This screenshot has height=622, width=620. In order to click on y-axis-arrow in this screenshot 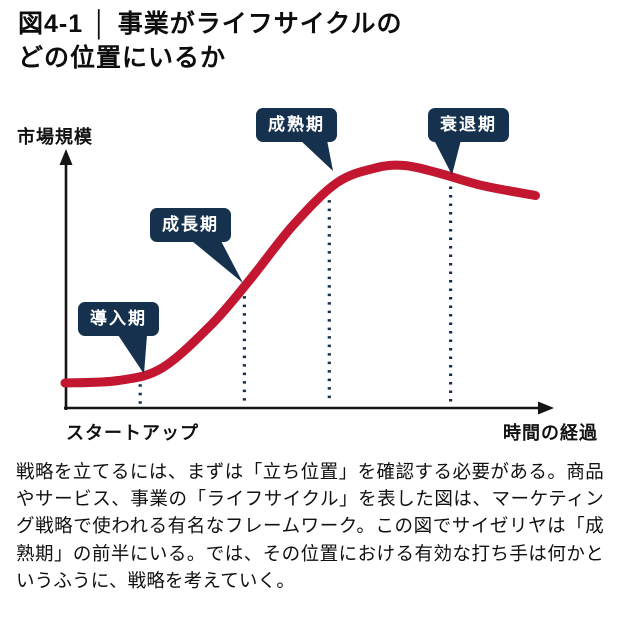, I will do `click(66, 157)`.